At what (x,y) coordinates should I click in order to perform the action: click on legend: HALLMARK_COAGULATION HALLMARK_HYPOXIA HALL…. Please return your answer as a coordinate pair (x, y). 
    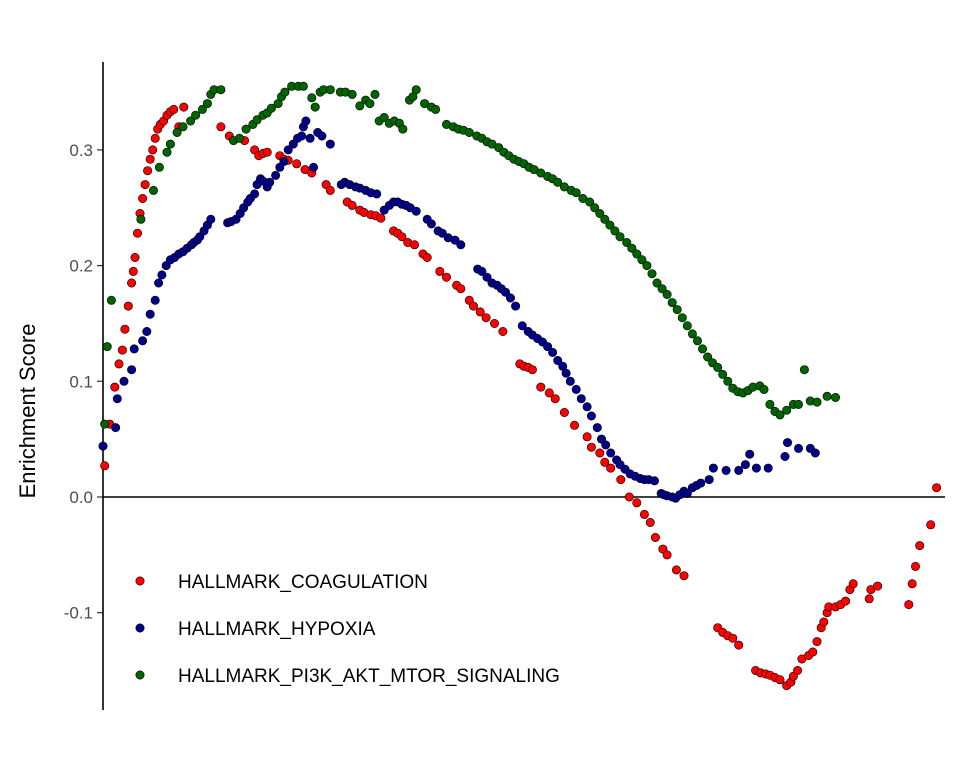
    Looking at the image, I should click on (347, 629).